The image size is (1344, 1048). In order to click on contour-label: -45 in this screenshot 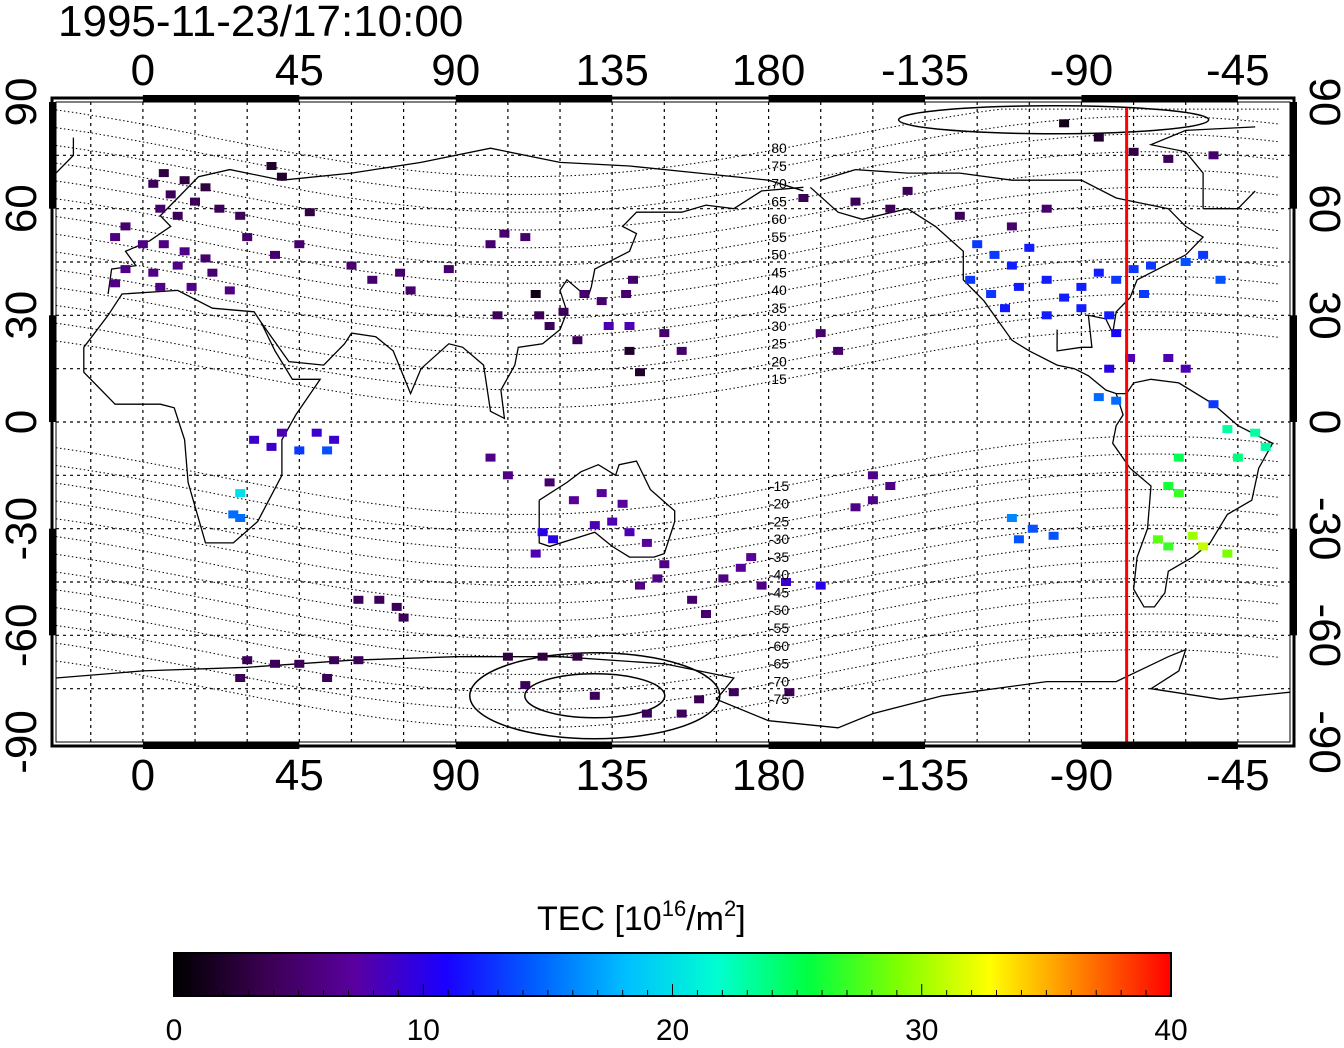, I will do `click(779, 592)`.